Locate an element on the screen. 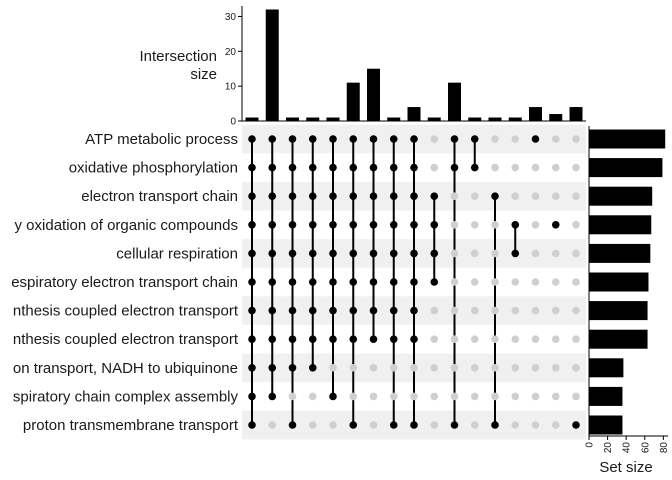 The width and height of the screenshot is (672, 480). set-size-axis-title: Set size is located at coordinates (625, 467).